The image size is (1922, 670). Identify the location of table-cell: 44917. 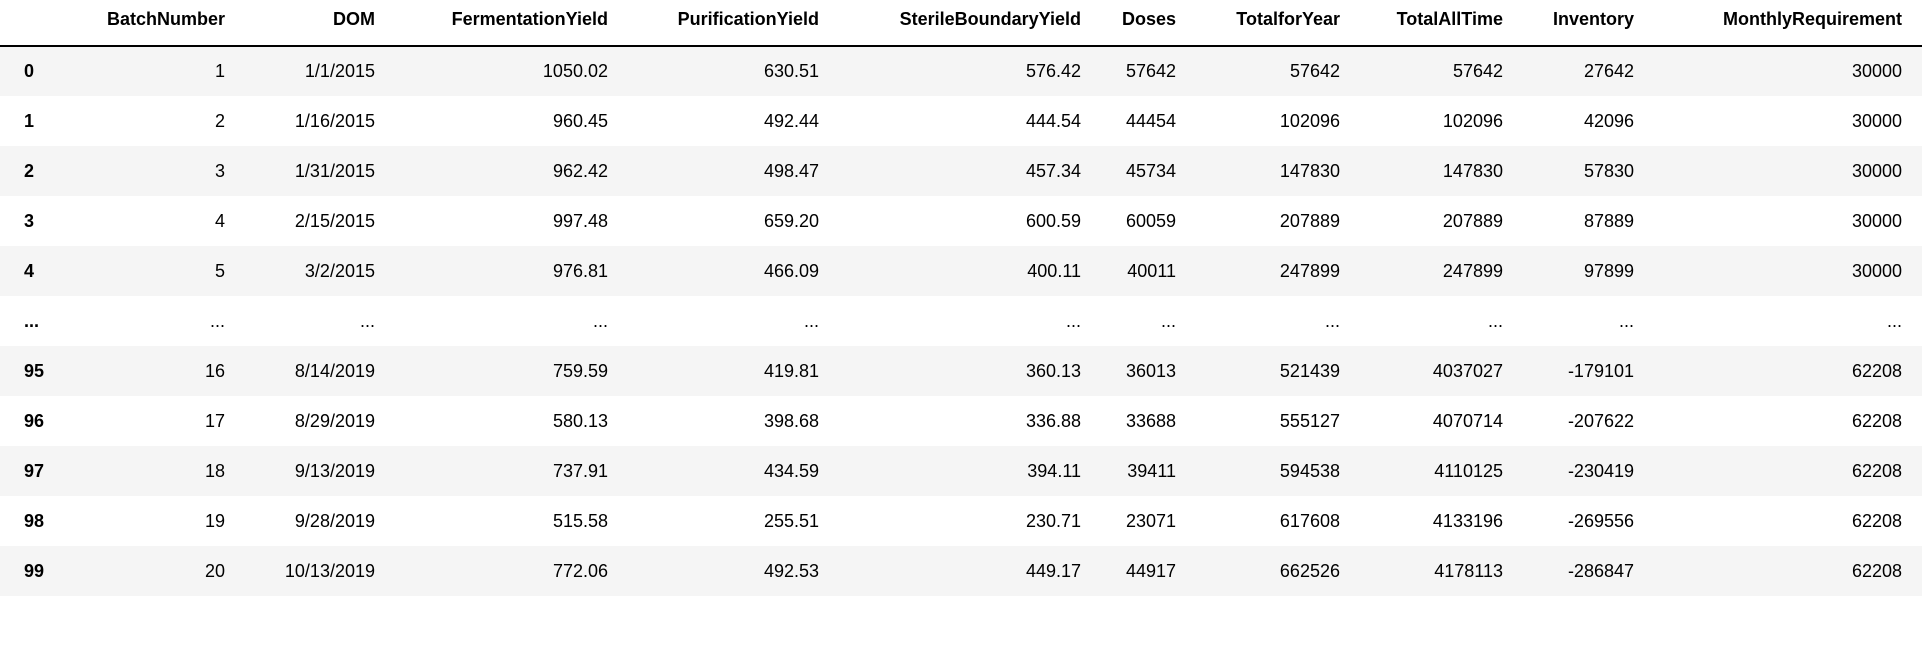
(1150, 570).